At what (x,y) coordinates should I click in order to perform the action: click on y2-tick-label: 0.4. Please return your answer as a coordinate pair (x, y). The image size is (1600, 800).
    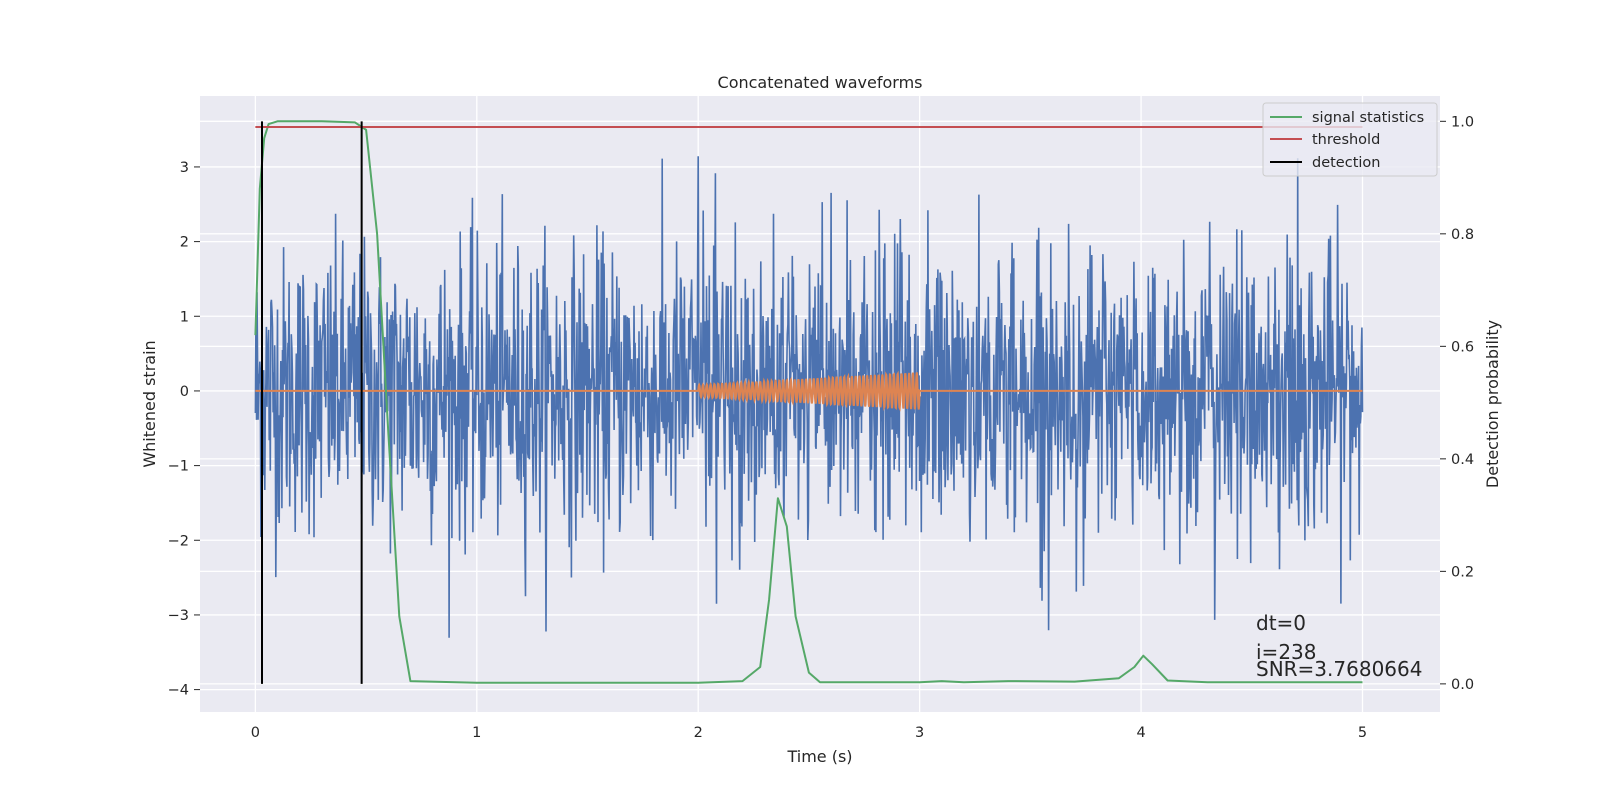
    Looking at the image, I should click on (1462, 460).